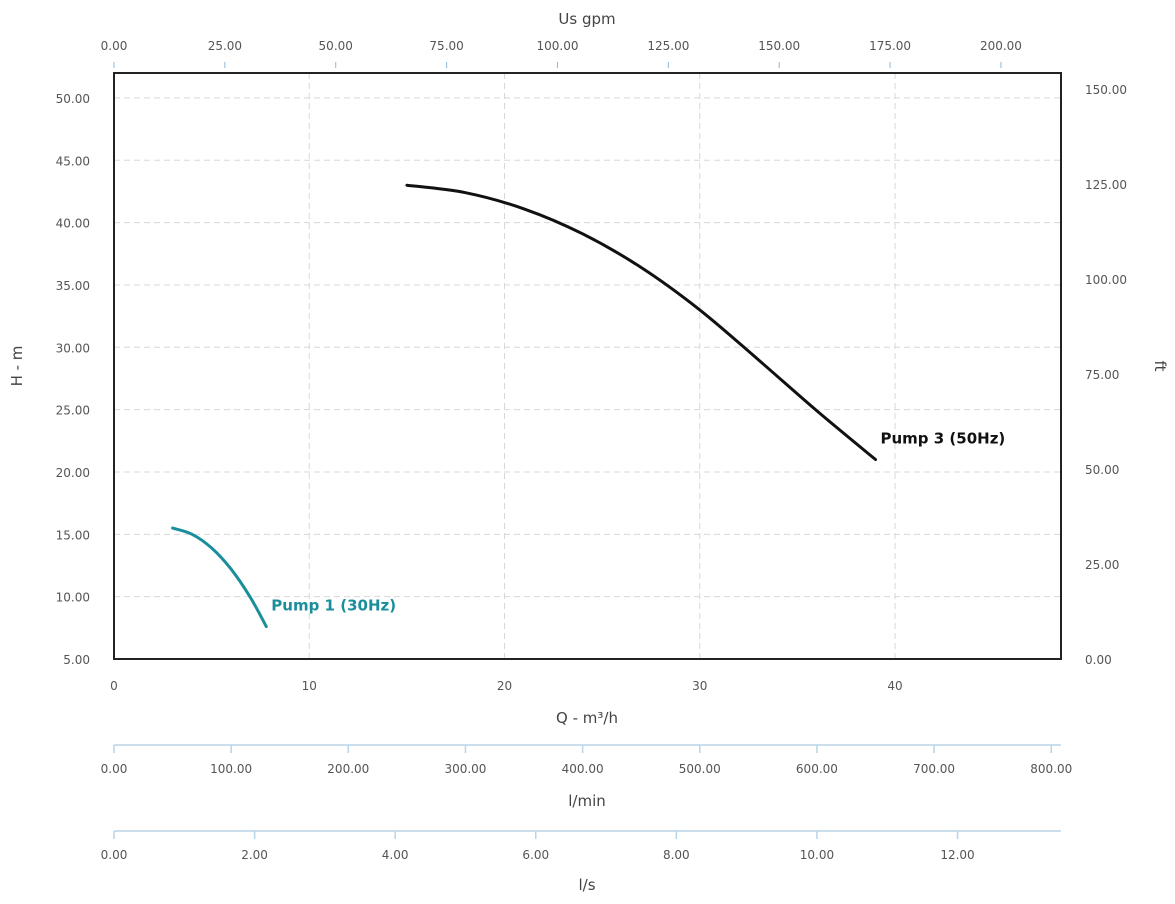 Image resolution: width=1175 pixels, height=904 pixels. What do you see at coordinates (73, 535) in the screenshot?
I see `y-tick-label: 15.00` at bounding box center [73, 535].